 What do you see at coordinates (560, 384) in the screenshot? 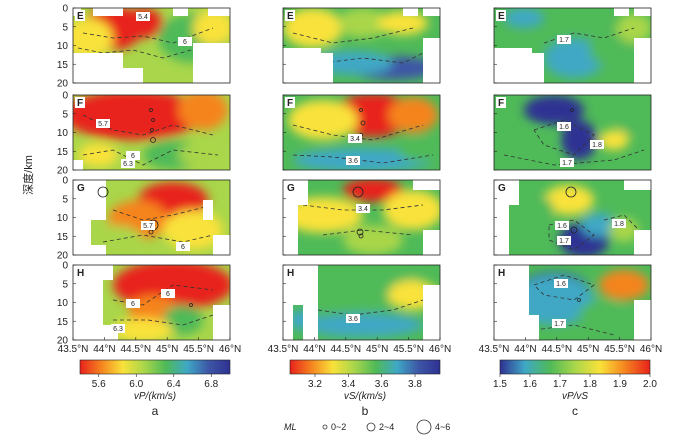
I see `colorbar-tick-label: 1.7` at bounding box center [560, 384].